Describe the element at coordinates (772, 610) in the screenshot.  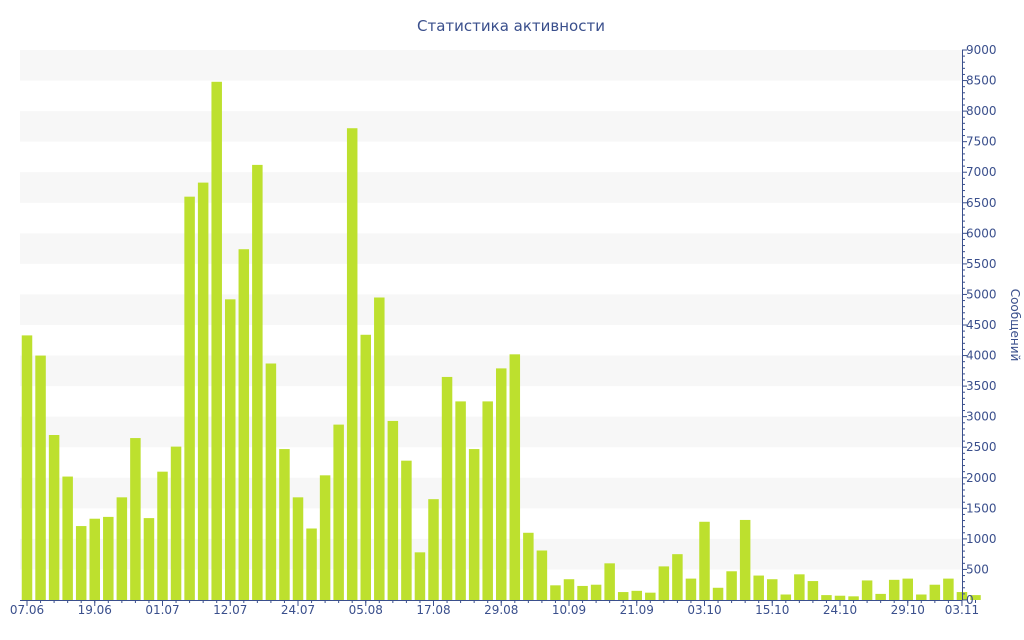
I see `x-tick-label: 15.10` at that location.